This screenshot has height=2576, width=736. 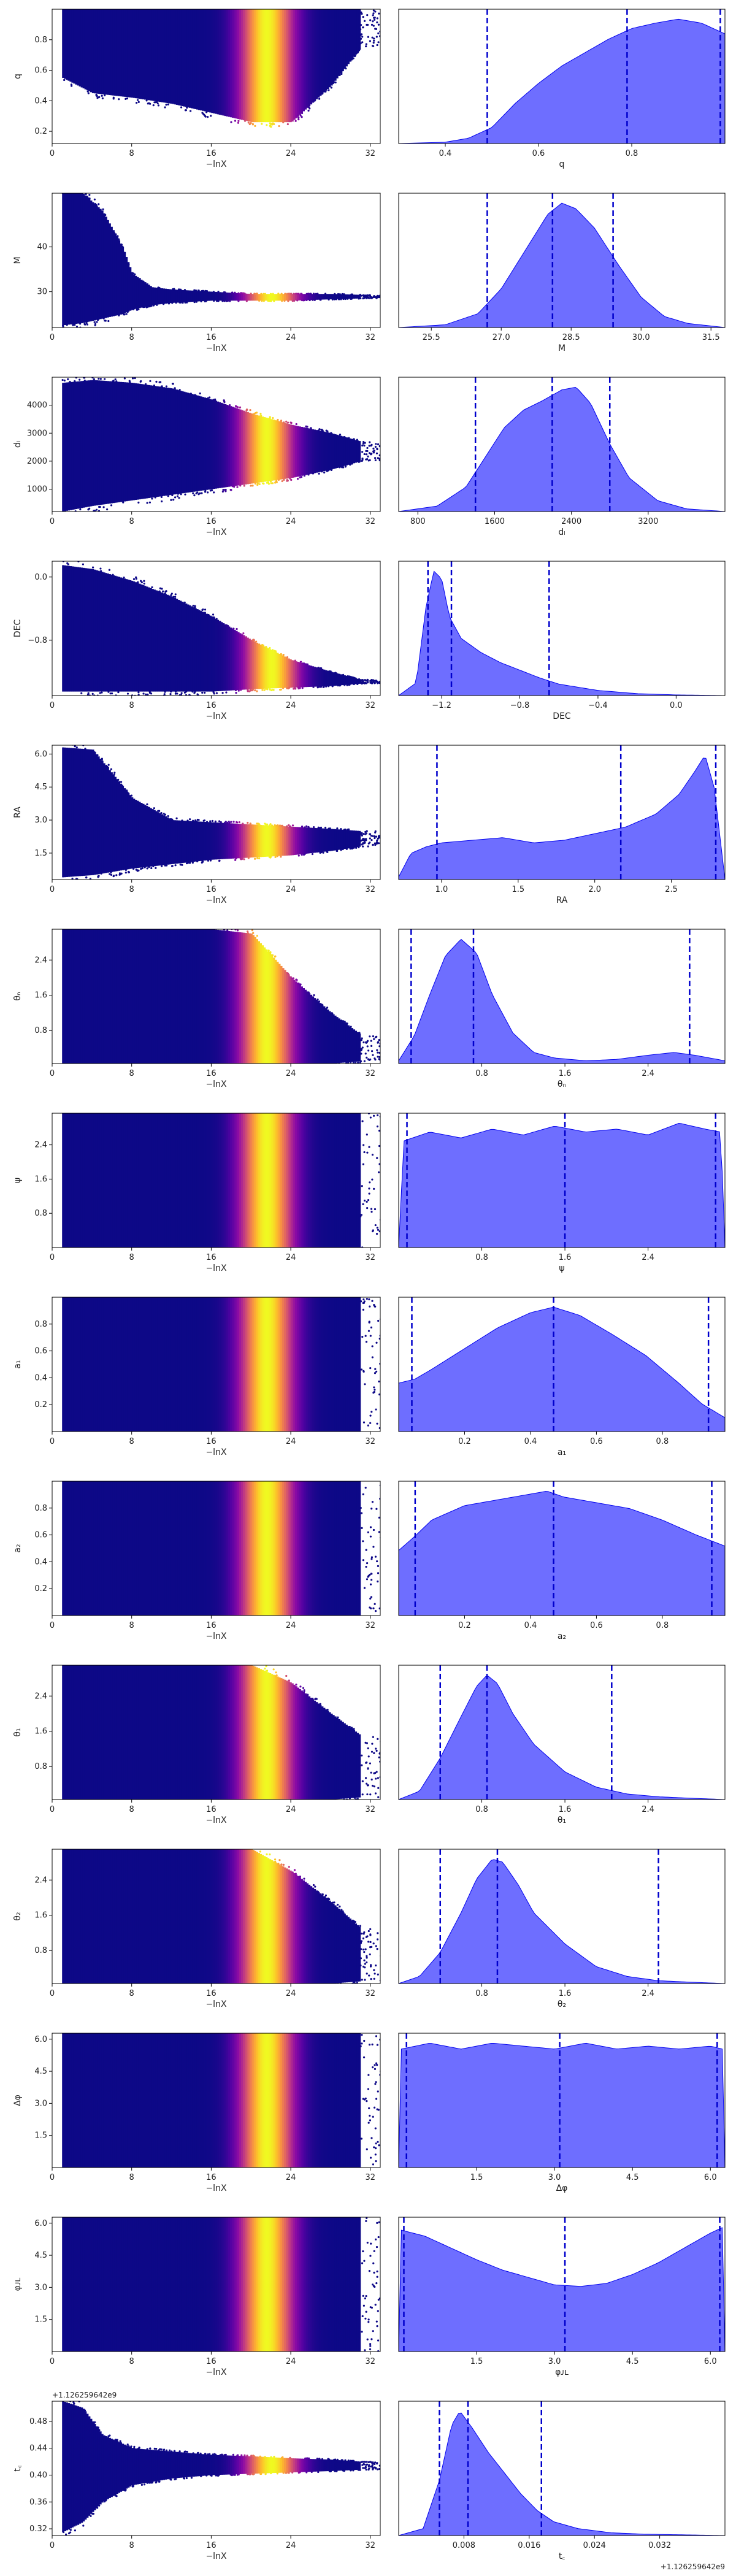 I want to click on scatter-q-ylabel: q, so click(x=18, y=76).